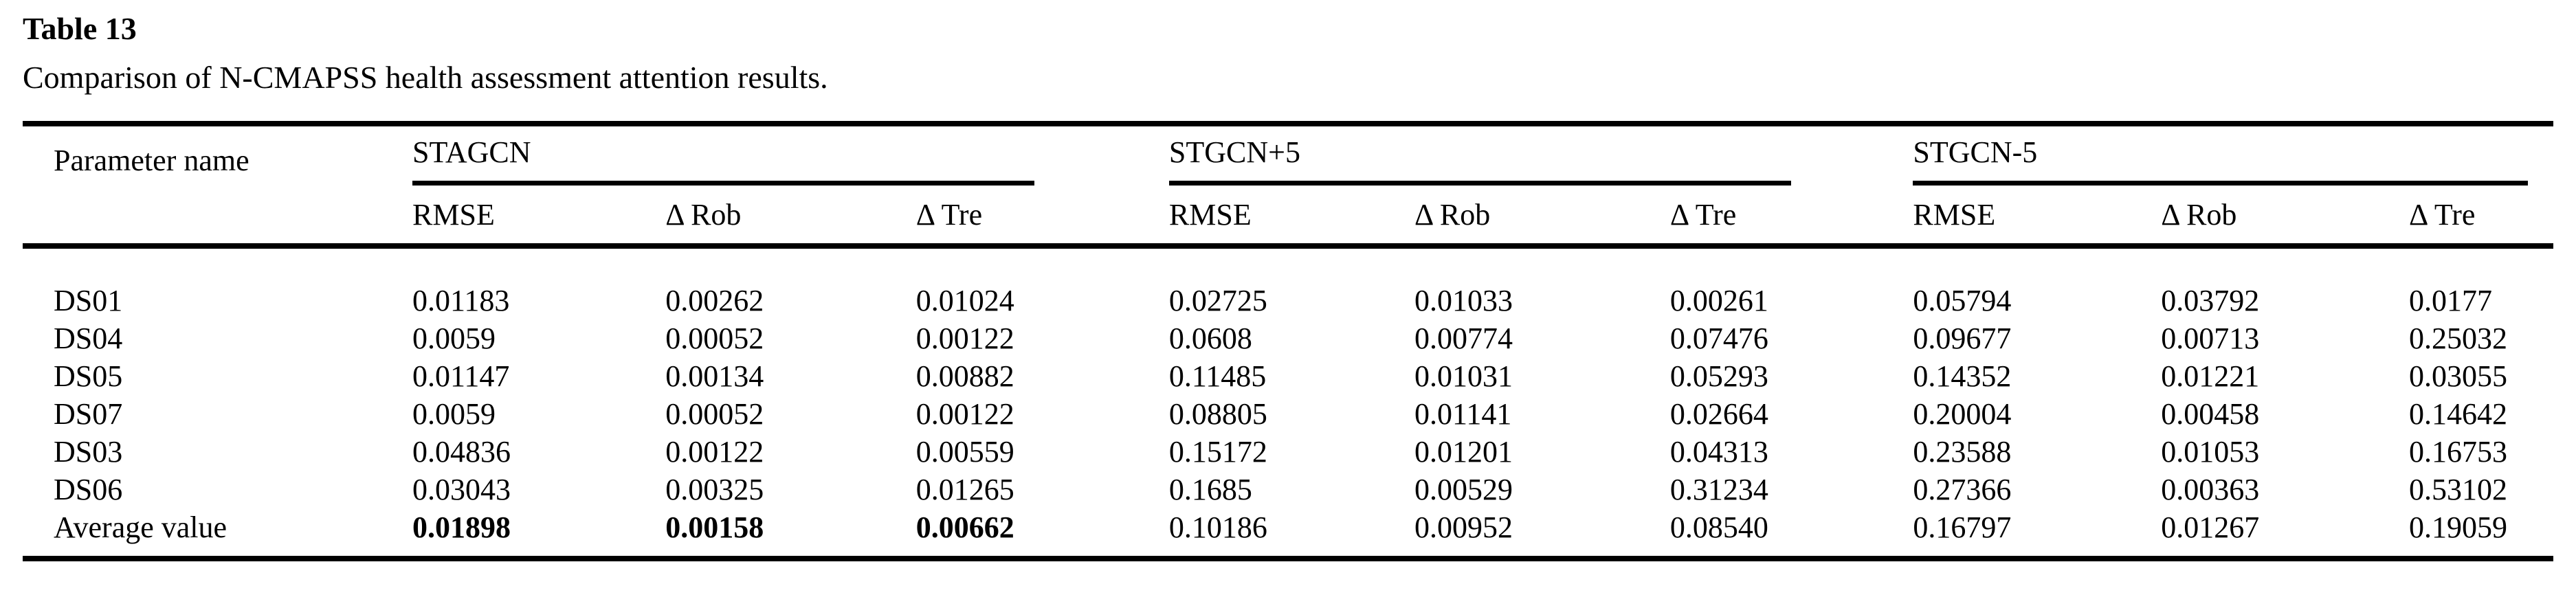 This screenshot has width=2576, height=595. What do you see at coordinates (790, 155) in the screenshot?
I see `group-header-stagcn: STAGCN` at bounding box center [790, 155].